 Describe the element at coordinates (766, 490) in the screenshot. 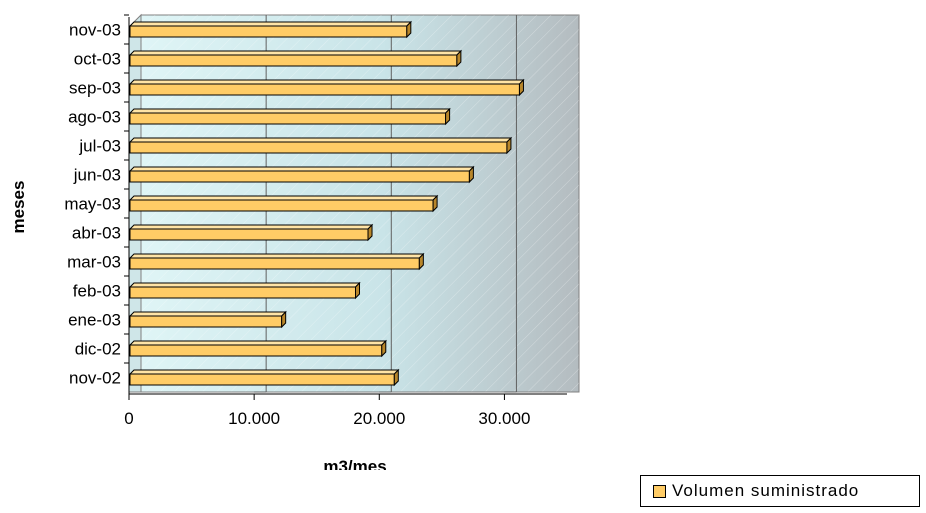

I see `legend-label: Volumen suministrado` at that location.